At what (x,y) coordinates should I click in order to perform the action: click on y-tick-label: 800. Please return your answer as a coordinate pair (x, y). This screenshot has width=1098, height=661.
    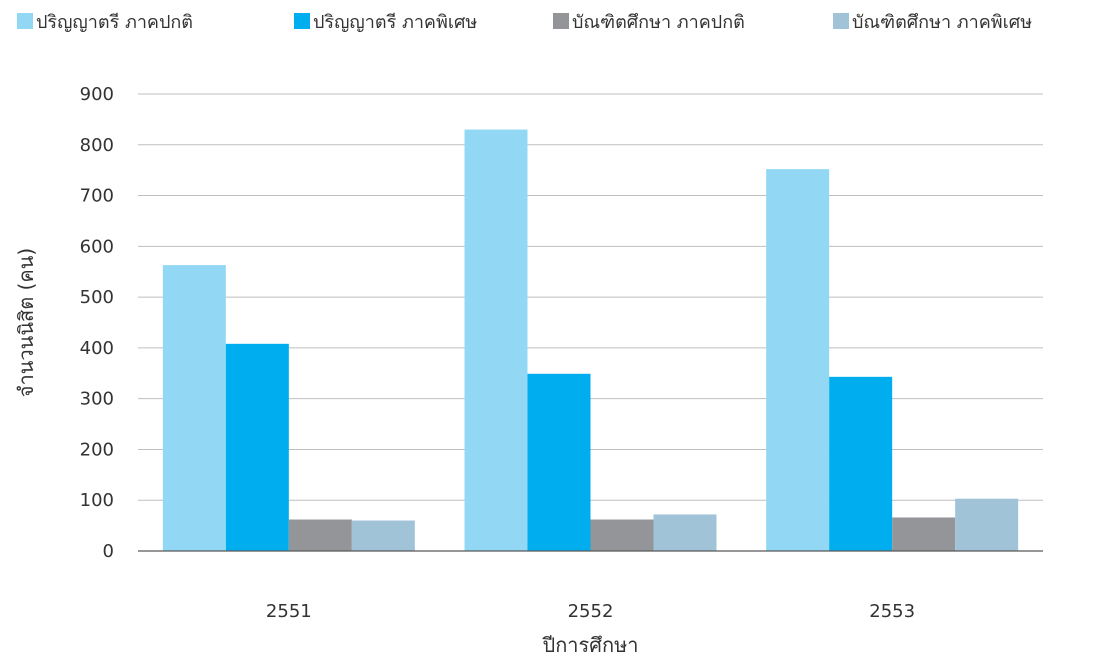
    Looking at the image, I should click on (97, 145).